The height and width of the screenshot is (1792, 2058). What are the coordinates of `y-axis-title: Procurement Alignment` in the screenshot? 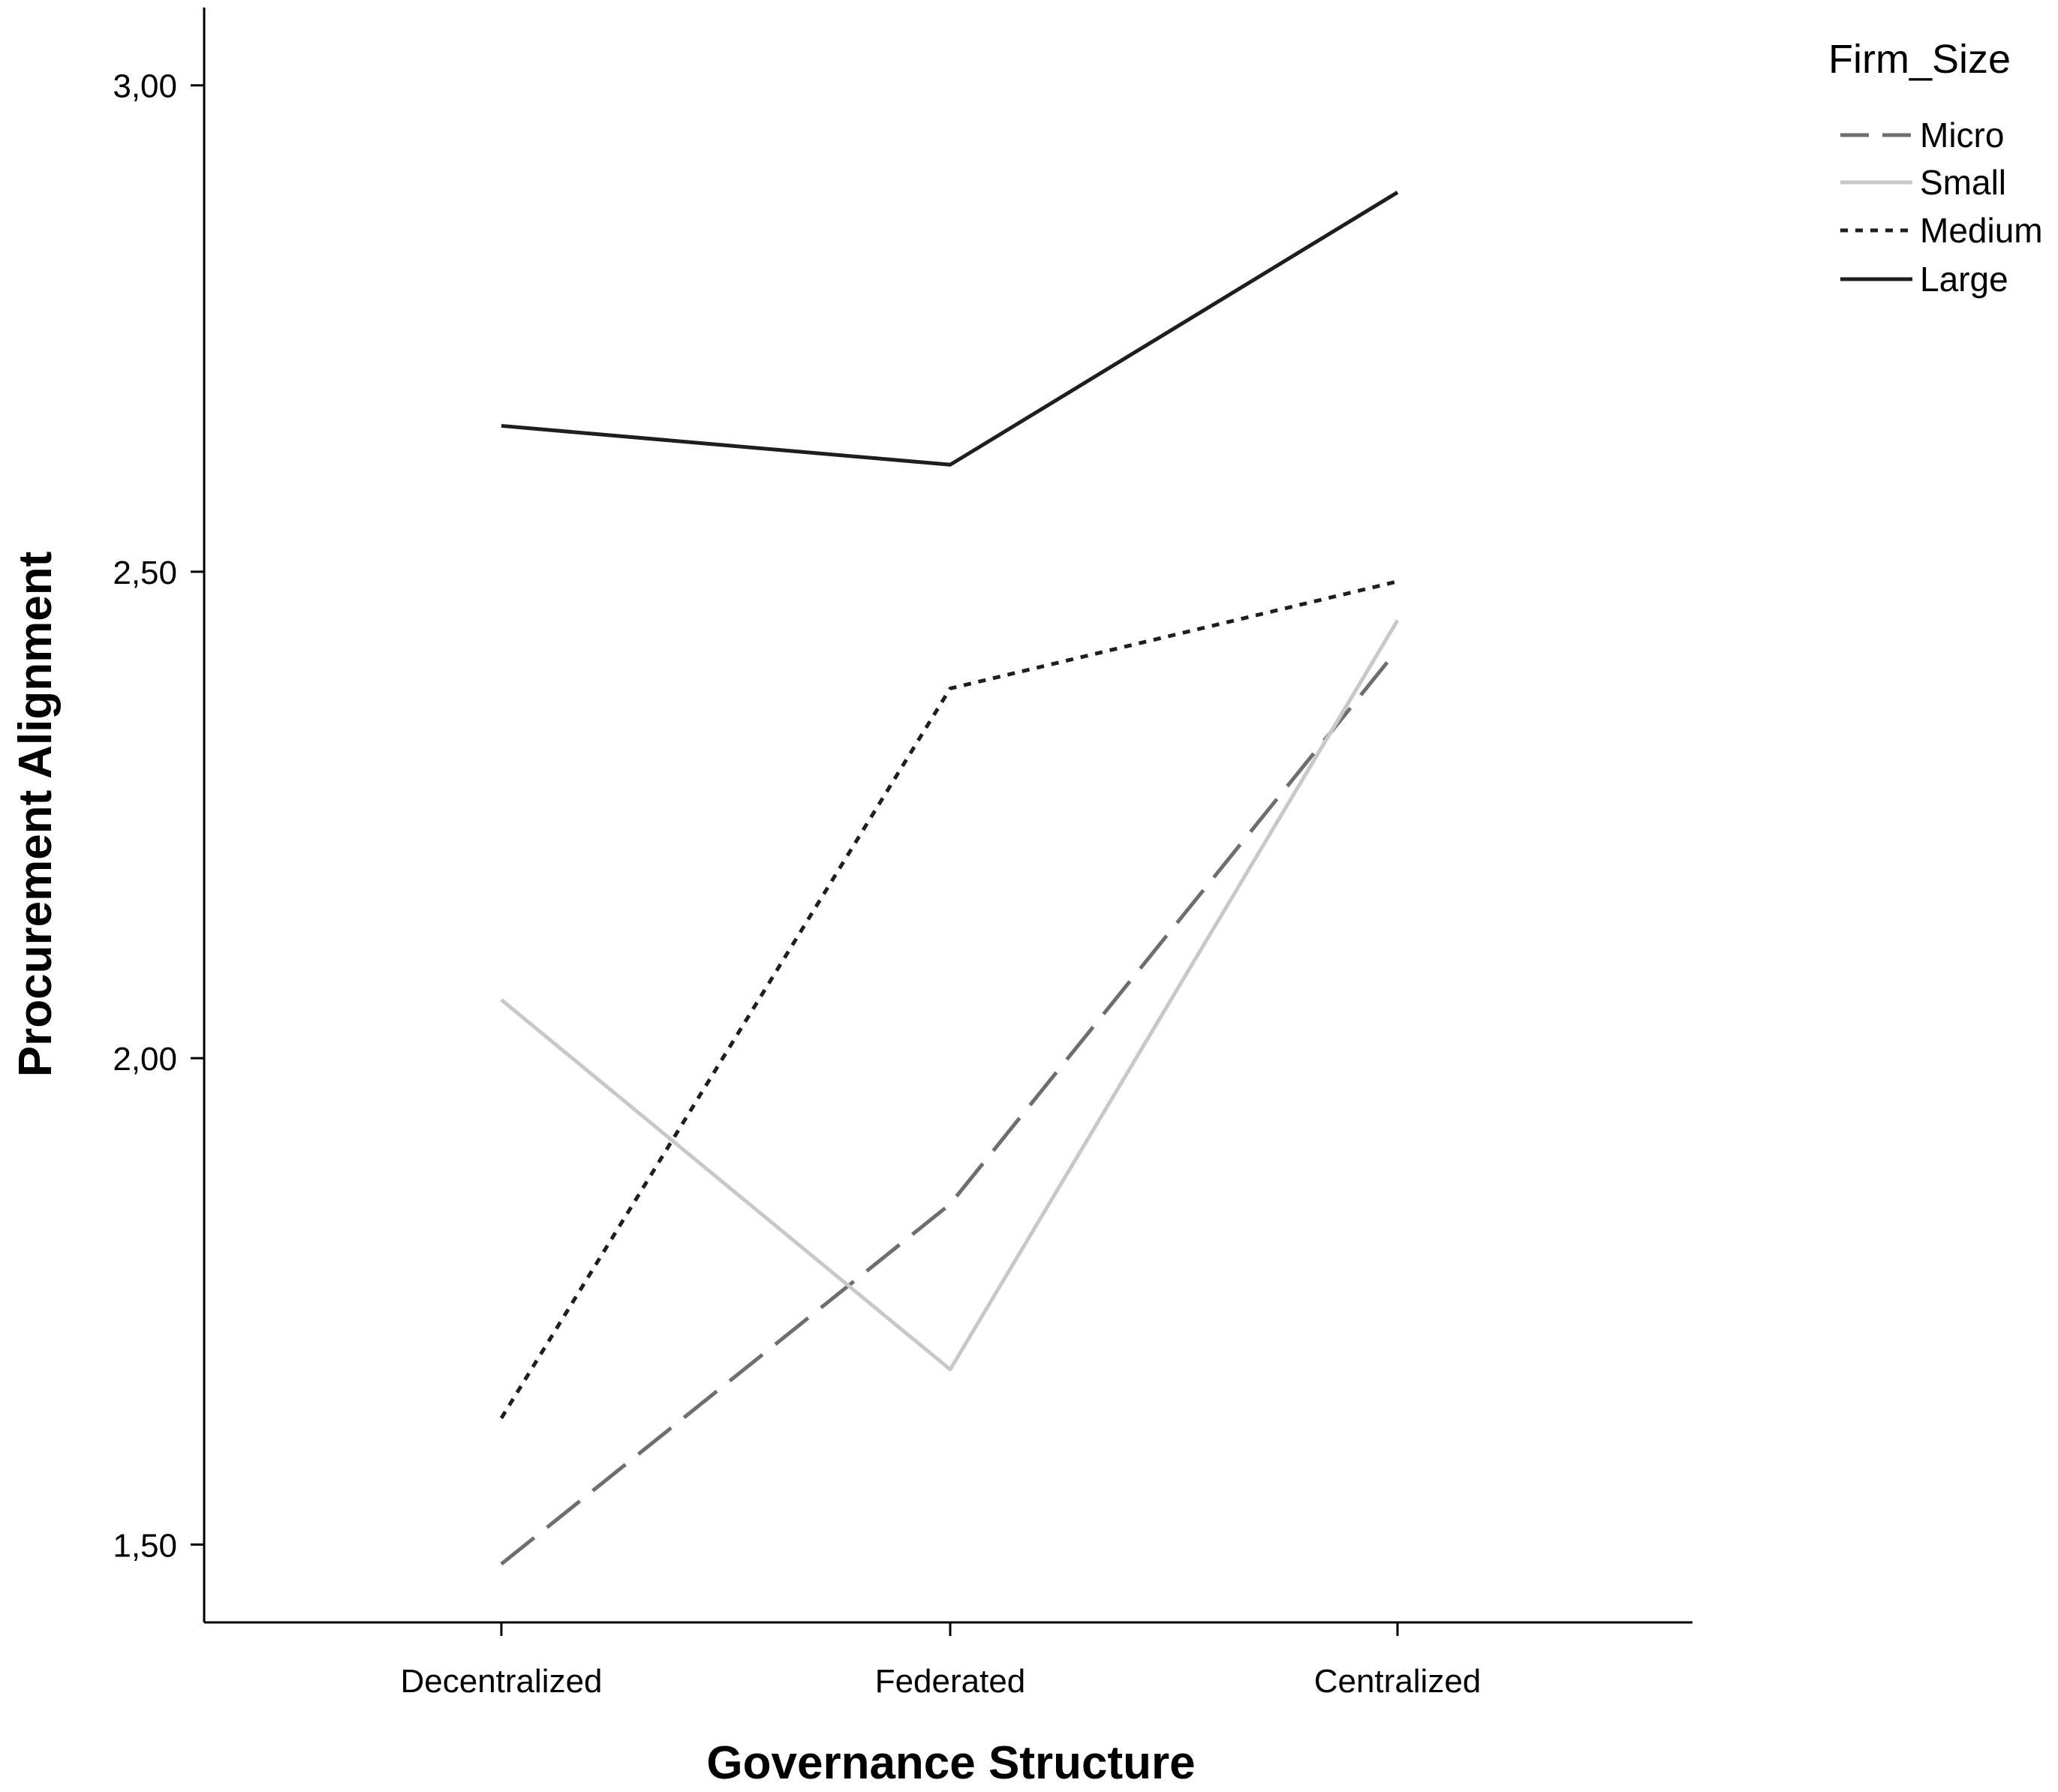 It's located at (36, 814).